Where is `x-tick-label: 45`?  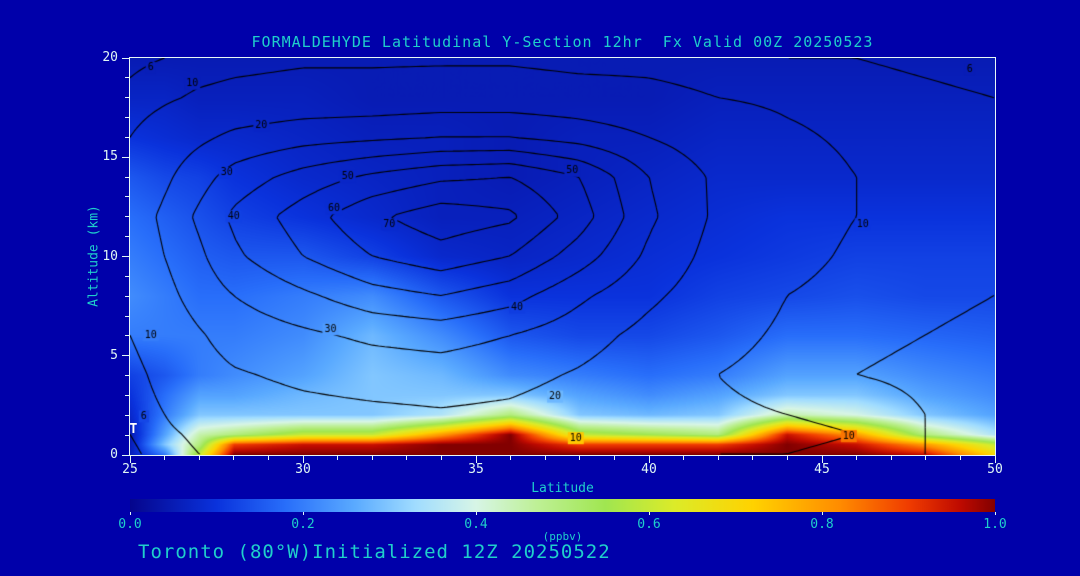 x-tick-label: 45 is located at coordinates (822, 469).